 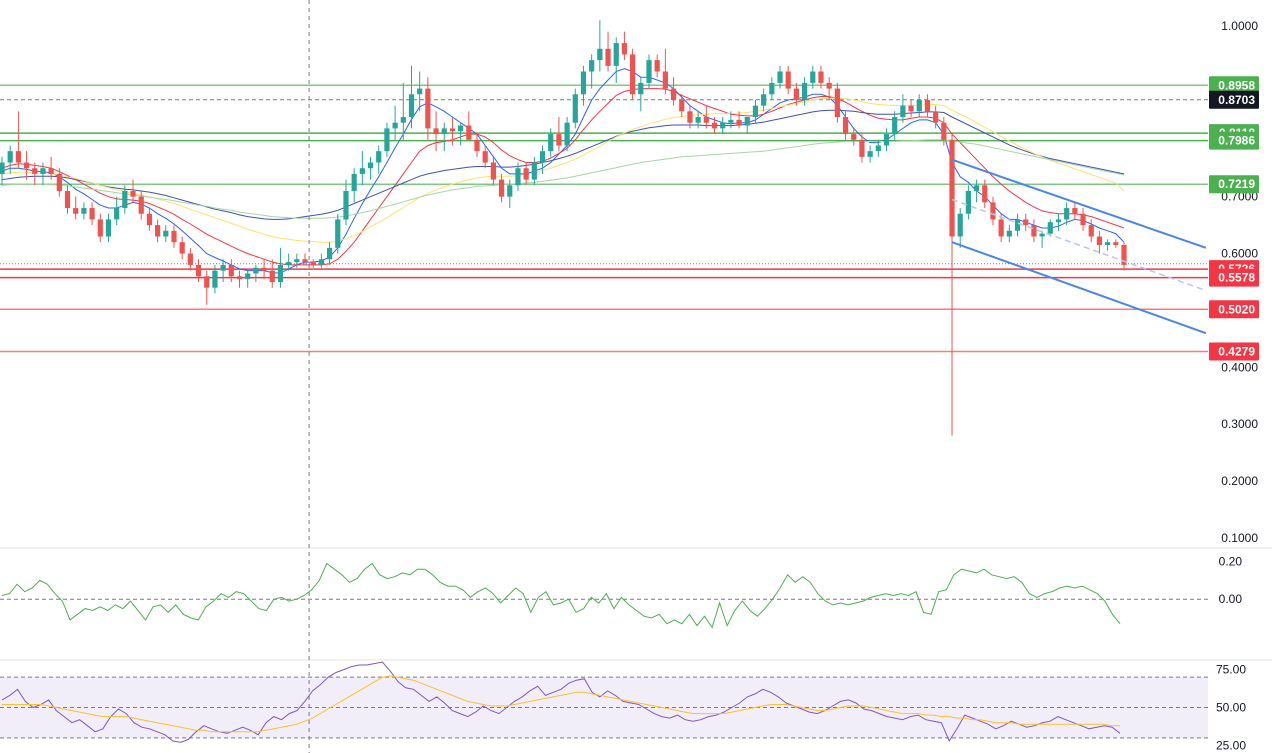 What do you see at coordinates (1239, 481) in the screenshot?
I see `price-axis-tick: 0.2000` at bounding box center [1239, 481].